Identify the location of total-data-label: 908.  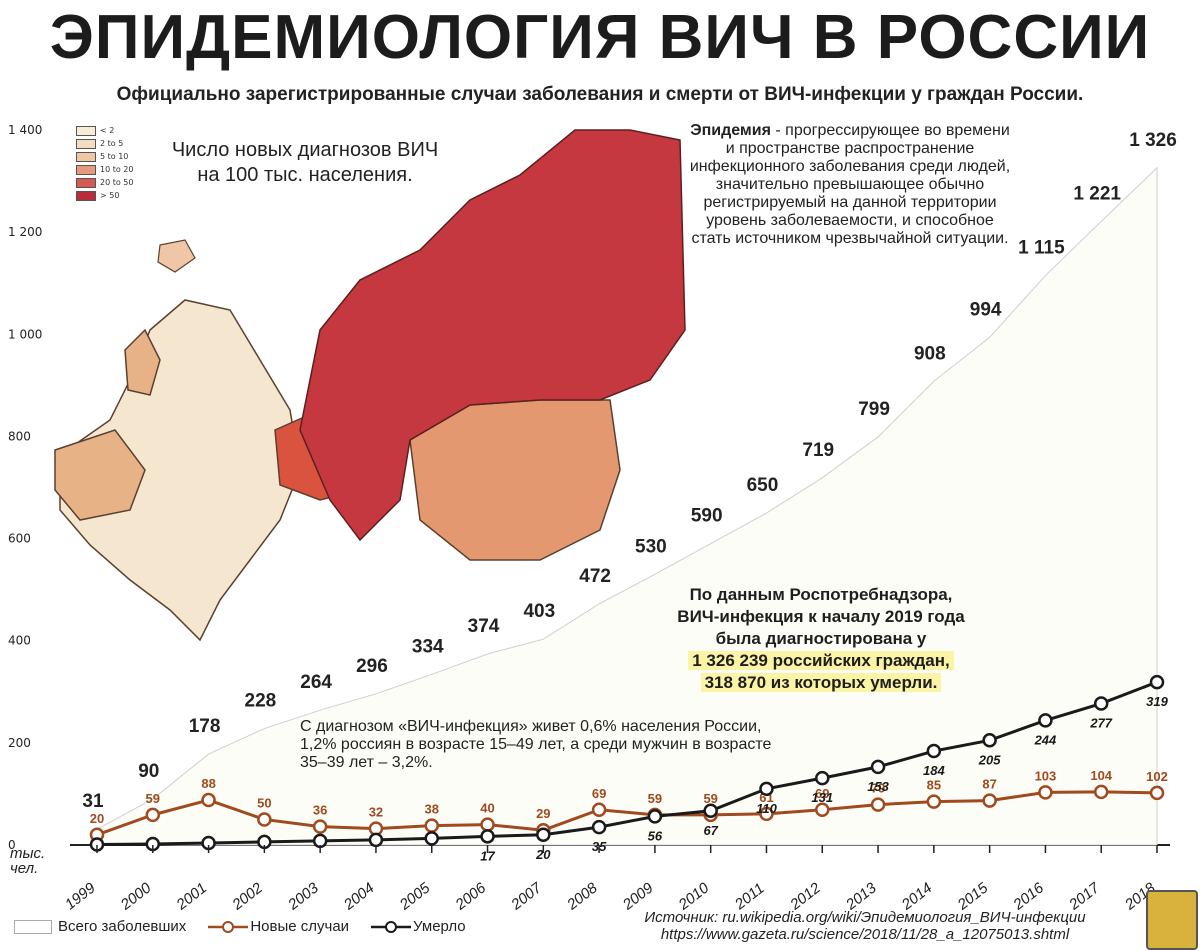
(930, 353).